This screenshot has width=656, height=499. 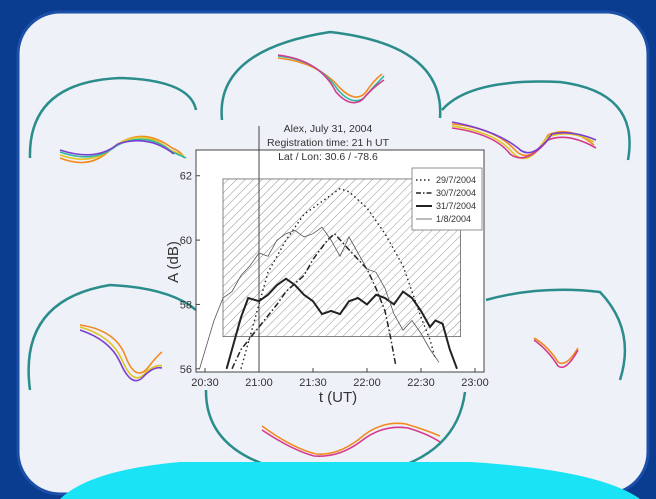 I want to click on y-tick-label: 60, so click(x=186, y=241).